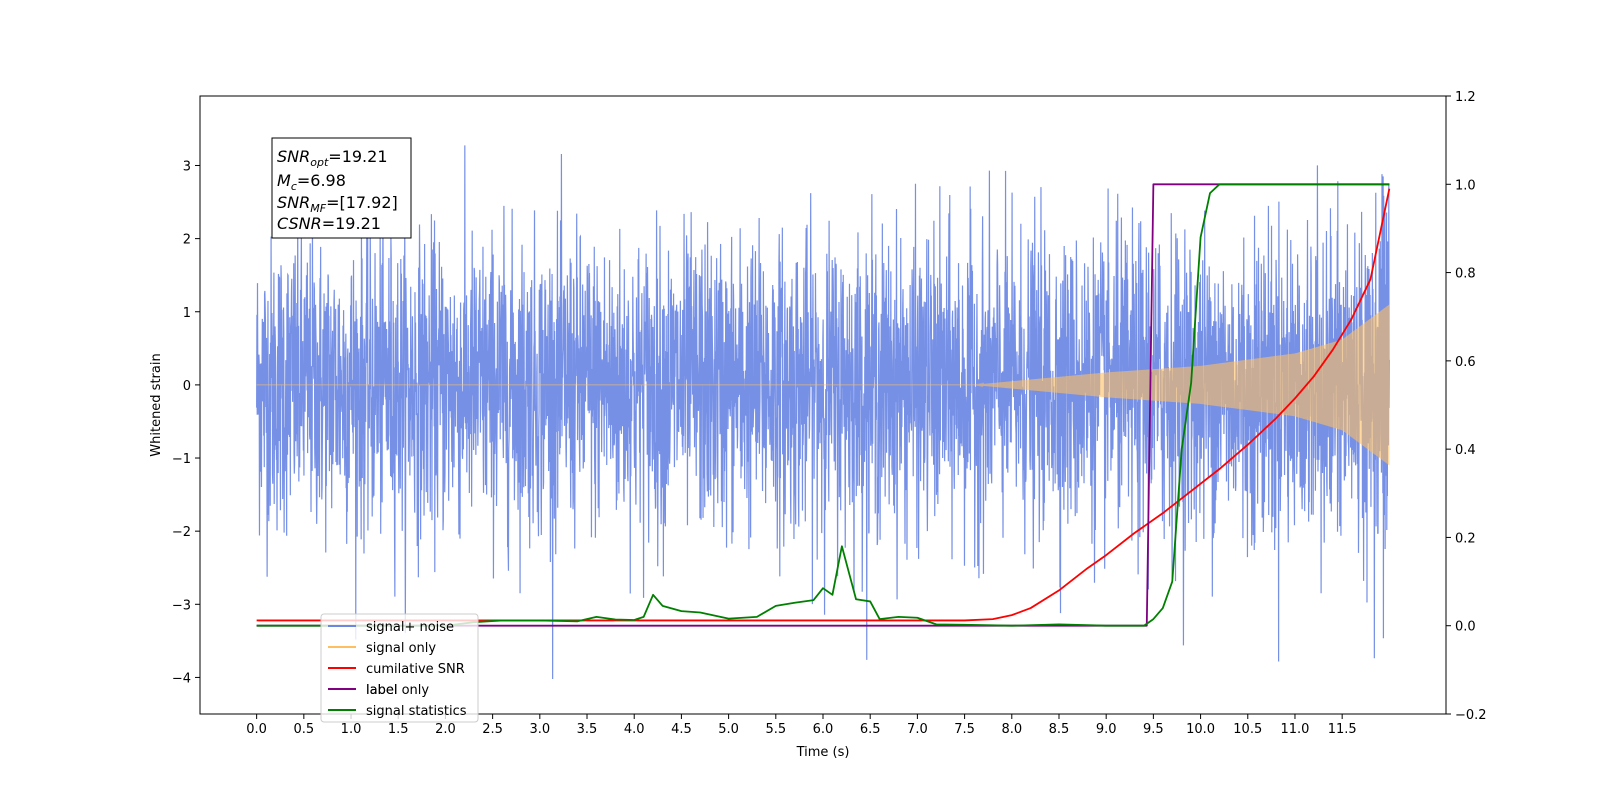 This screenshot has height=800, width=1600. Describe the element at coordinates (917, 729) in the screenshot. I see `x-tick-label: 7.0` at that location.